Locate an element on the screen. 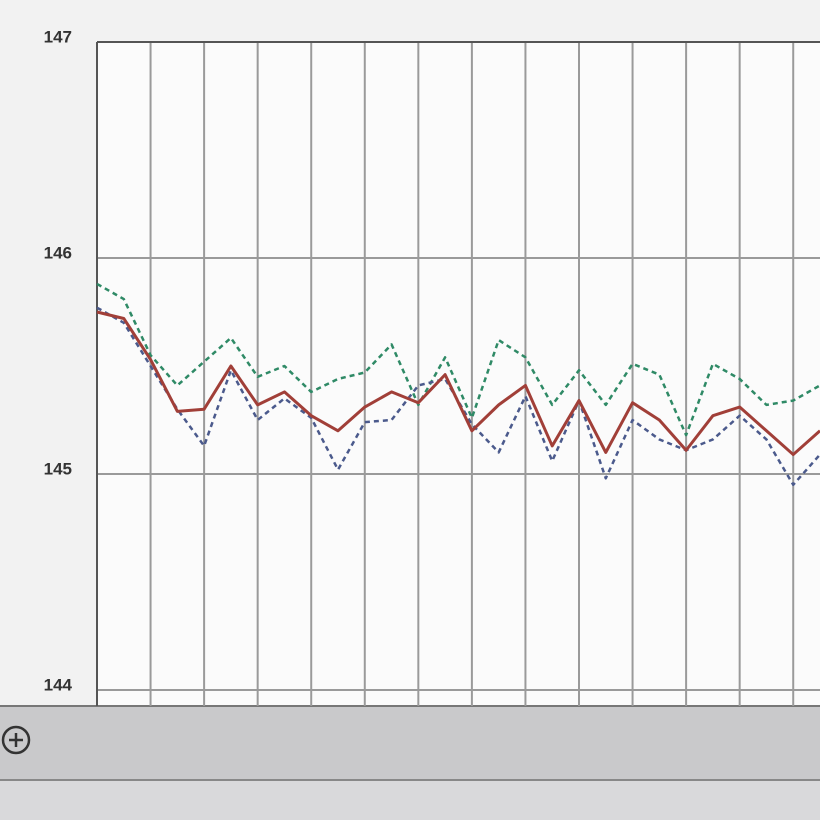  tab-bar is located at coordinates (410, 743).